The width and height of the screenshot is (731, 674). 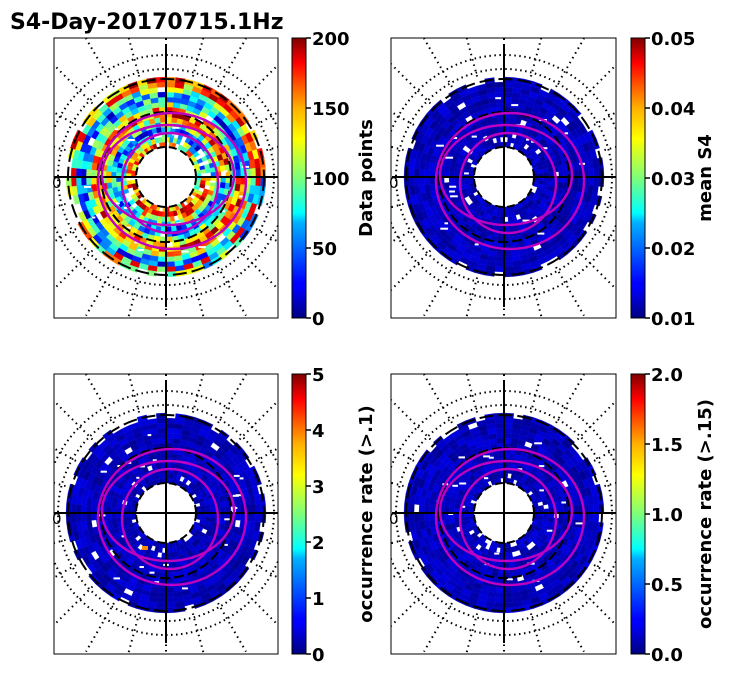 I want to click on figure-title: S4-Day-20170715.1Hz, so click(x=147, y=22).